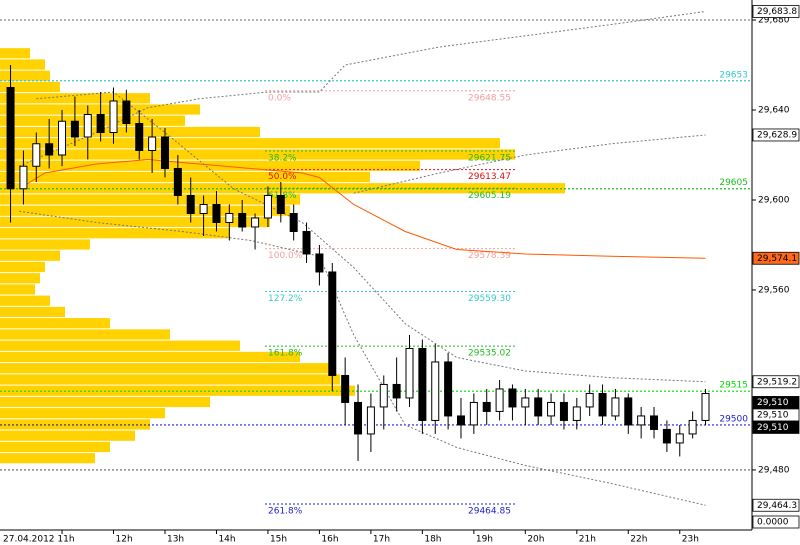  Describe the element at coordinates (489, 98) in the screenshot. I see `fib-price: 29648.55` at that location.